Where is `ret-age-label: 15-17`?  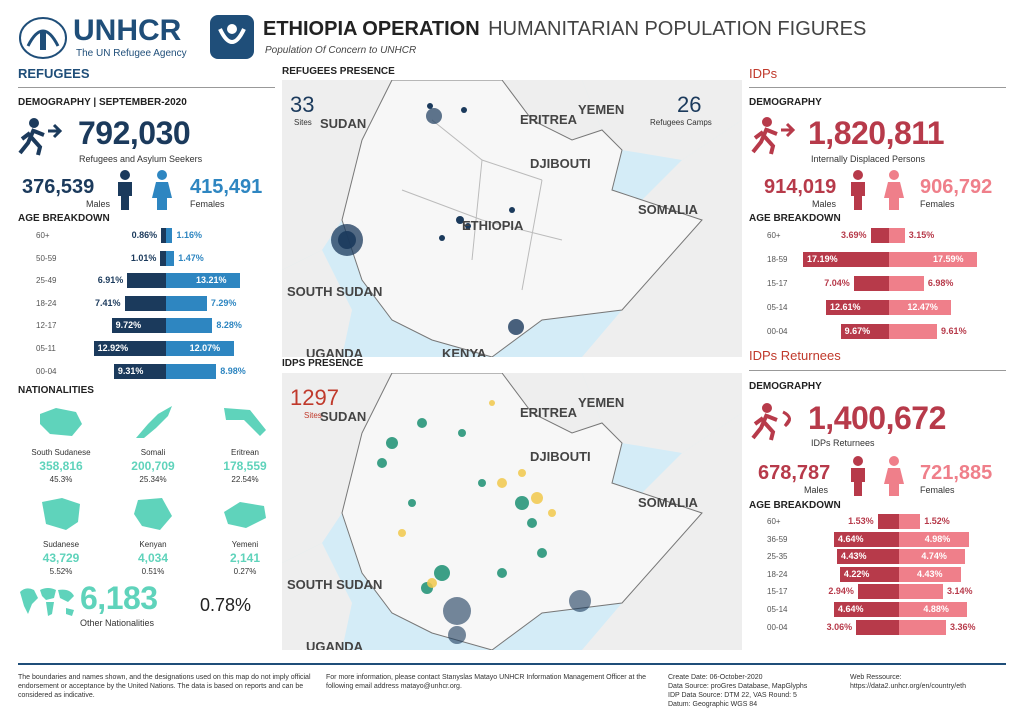 ret-age-label: 15-17 is located at coordinates (777, 592).